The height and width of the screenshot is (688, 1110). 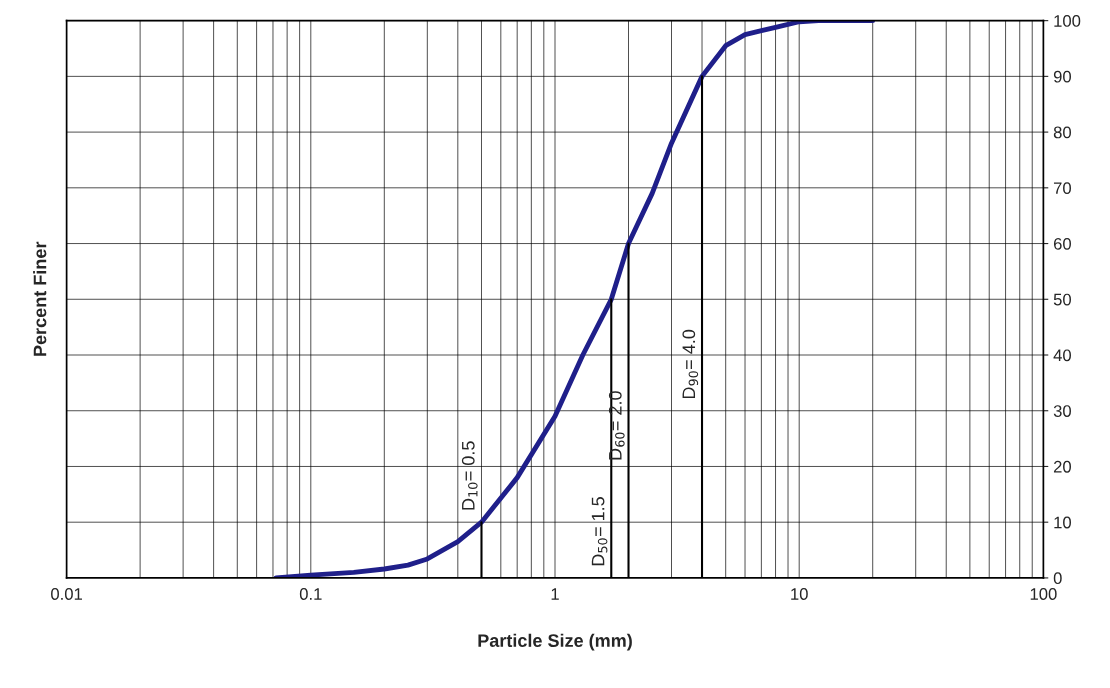 I want to click on y-tick-label: 90, so click(x=1062, y=76).